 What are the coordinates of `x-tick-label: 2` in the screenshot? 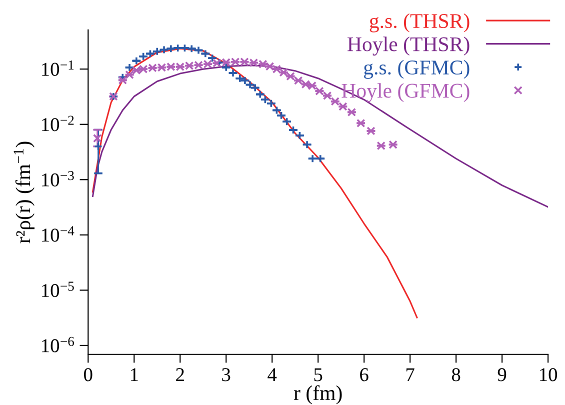 It's located at (180, 375).